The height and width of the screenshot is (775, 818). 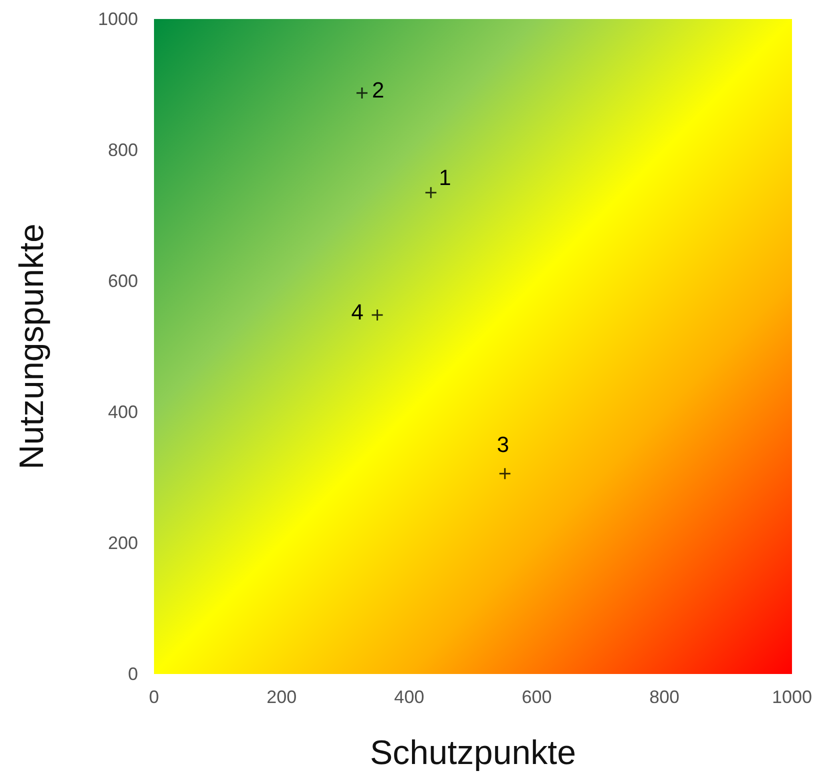 I want to click on annotation: 4, so click(x=357, y=312).